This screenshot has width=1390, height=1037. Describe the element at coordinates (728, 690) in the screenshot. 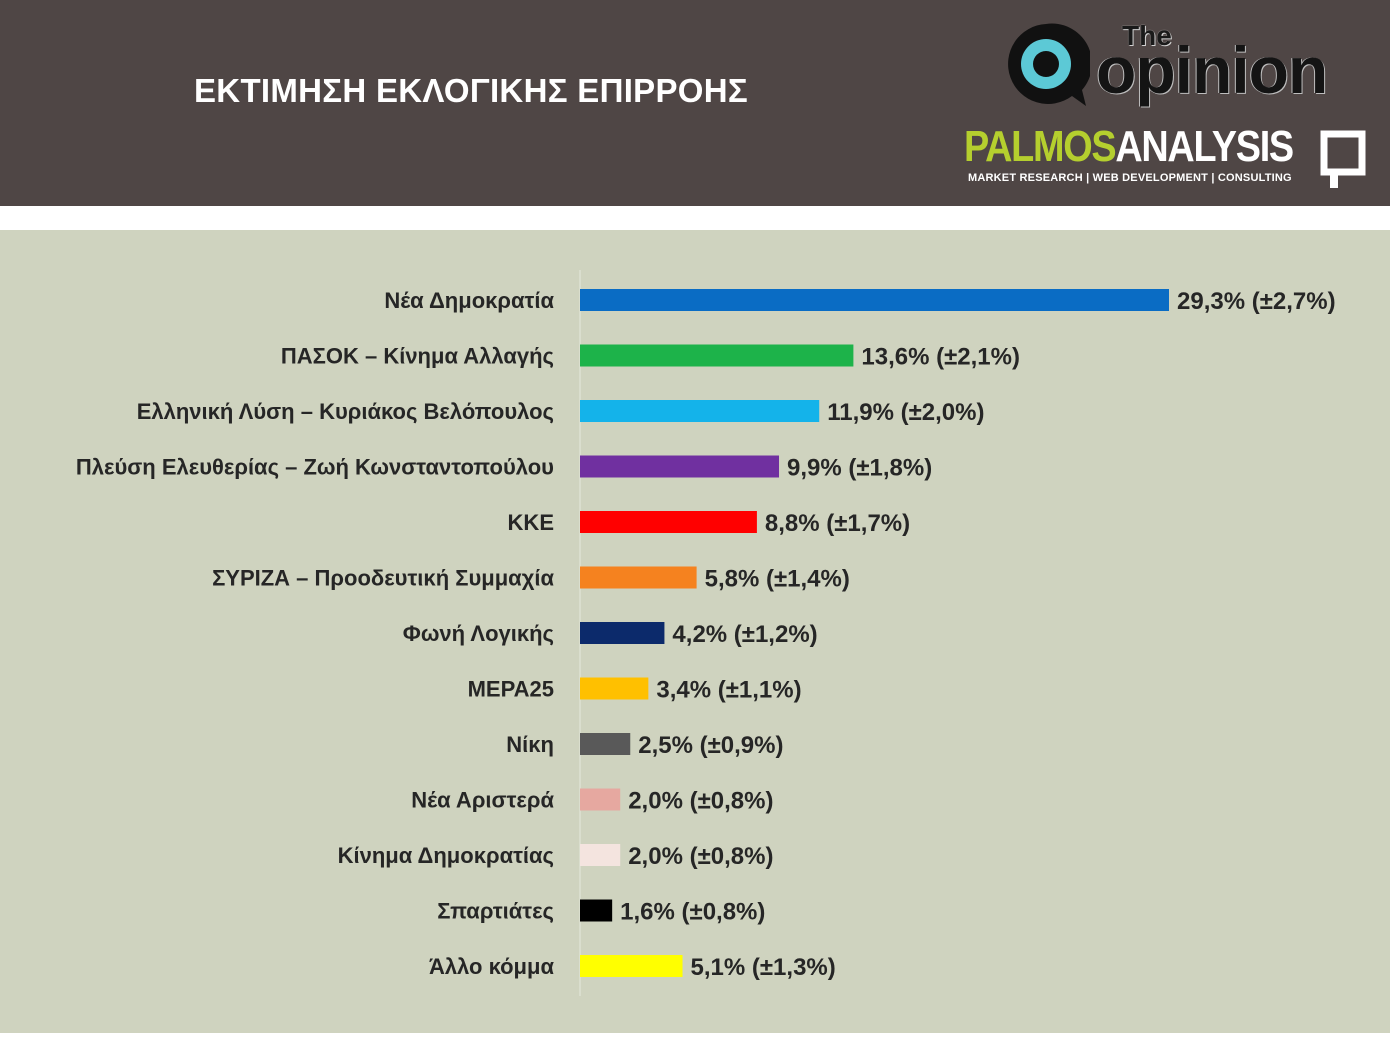

I see `data-label: 3,4% (±1,1%)` at that location.